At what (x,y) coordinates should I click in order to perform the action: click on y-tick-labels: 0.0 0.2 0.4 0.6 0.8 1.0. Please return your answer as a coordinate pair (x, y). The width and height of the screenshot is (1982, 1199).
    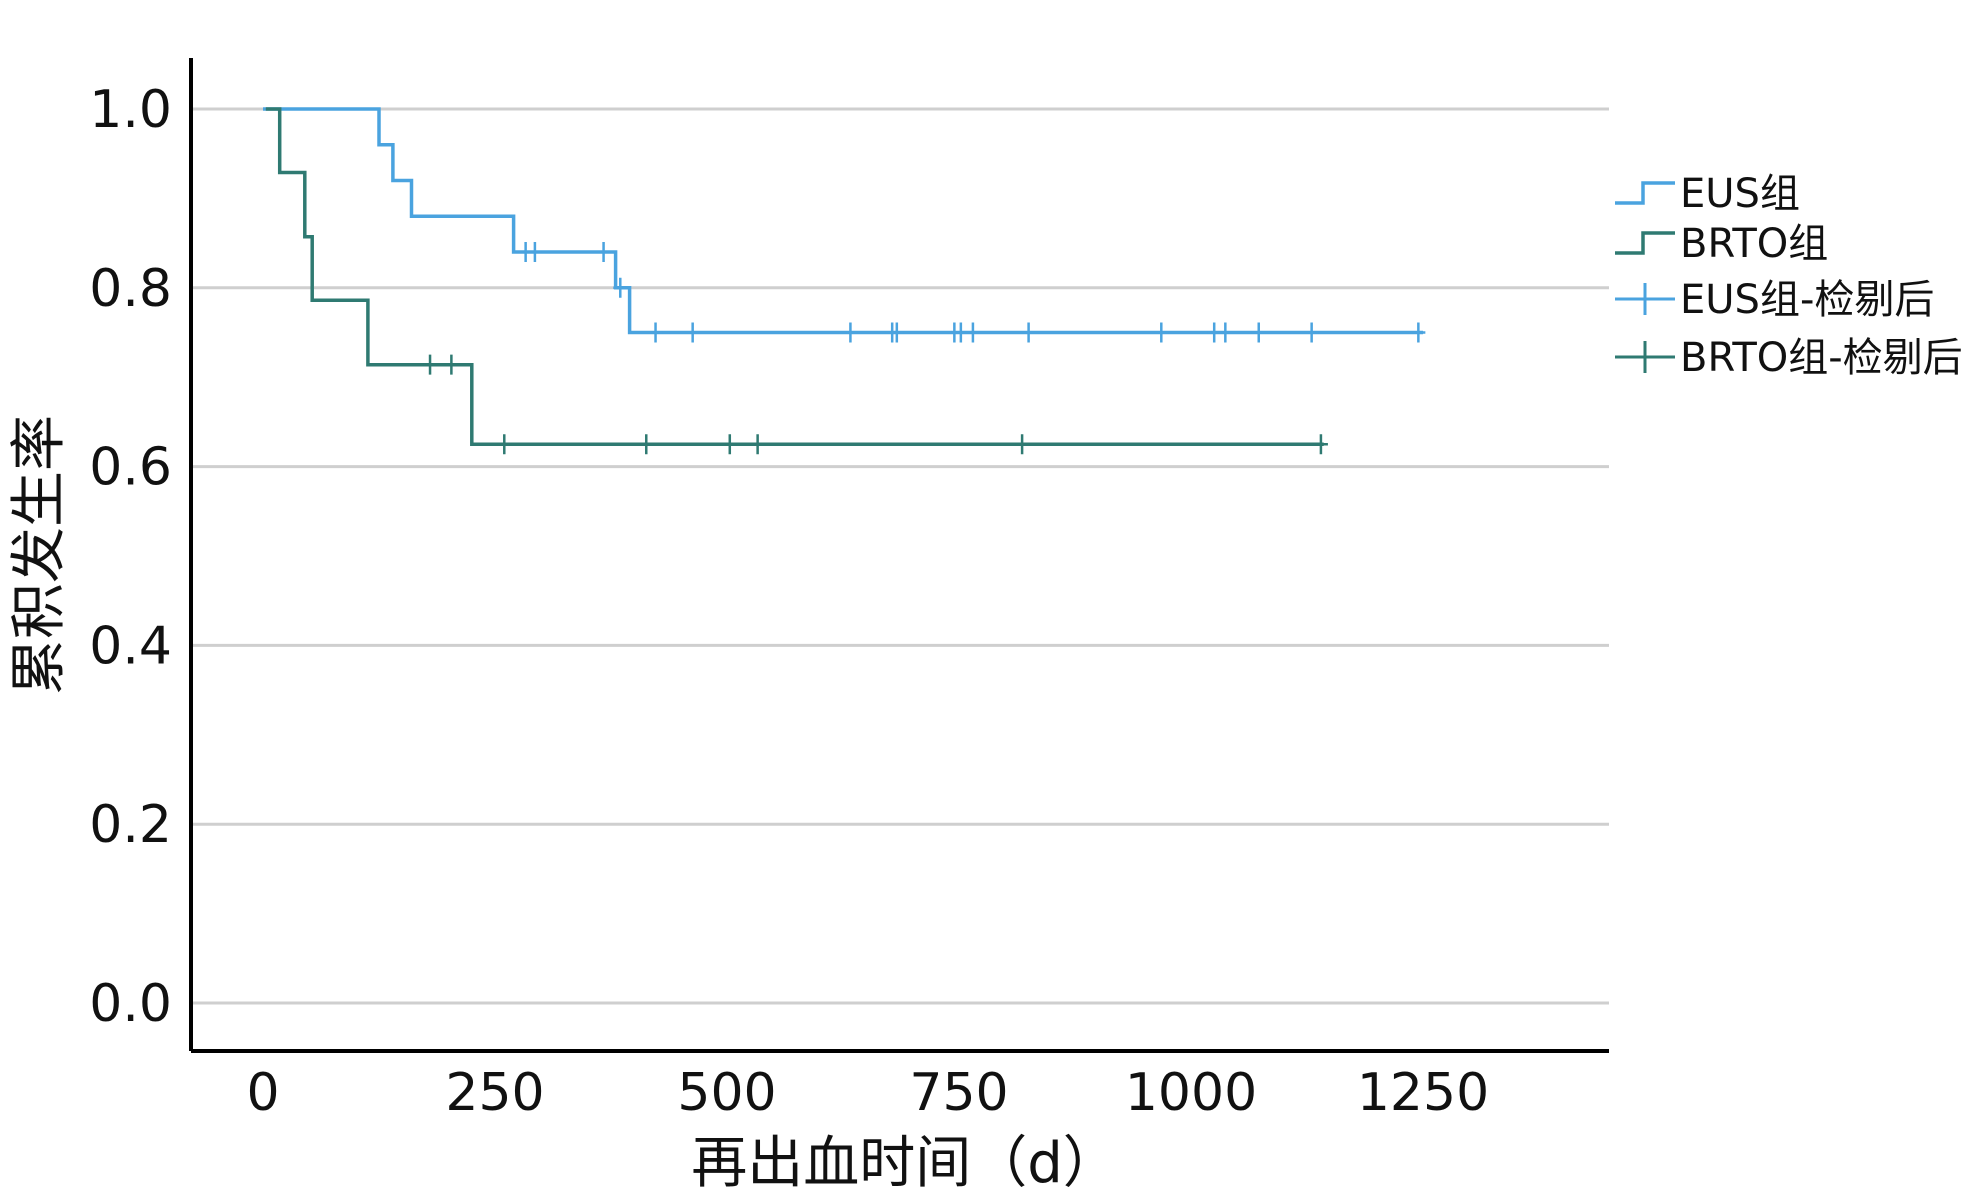
    Looking at the image, I should click on (130, 557).